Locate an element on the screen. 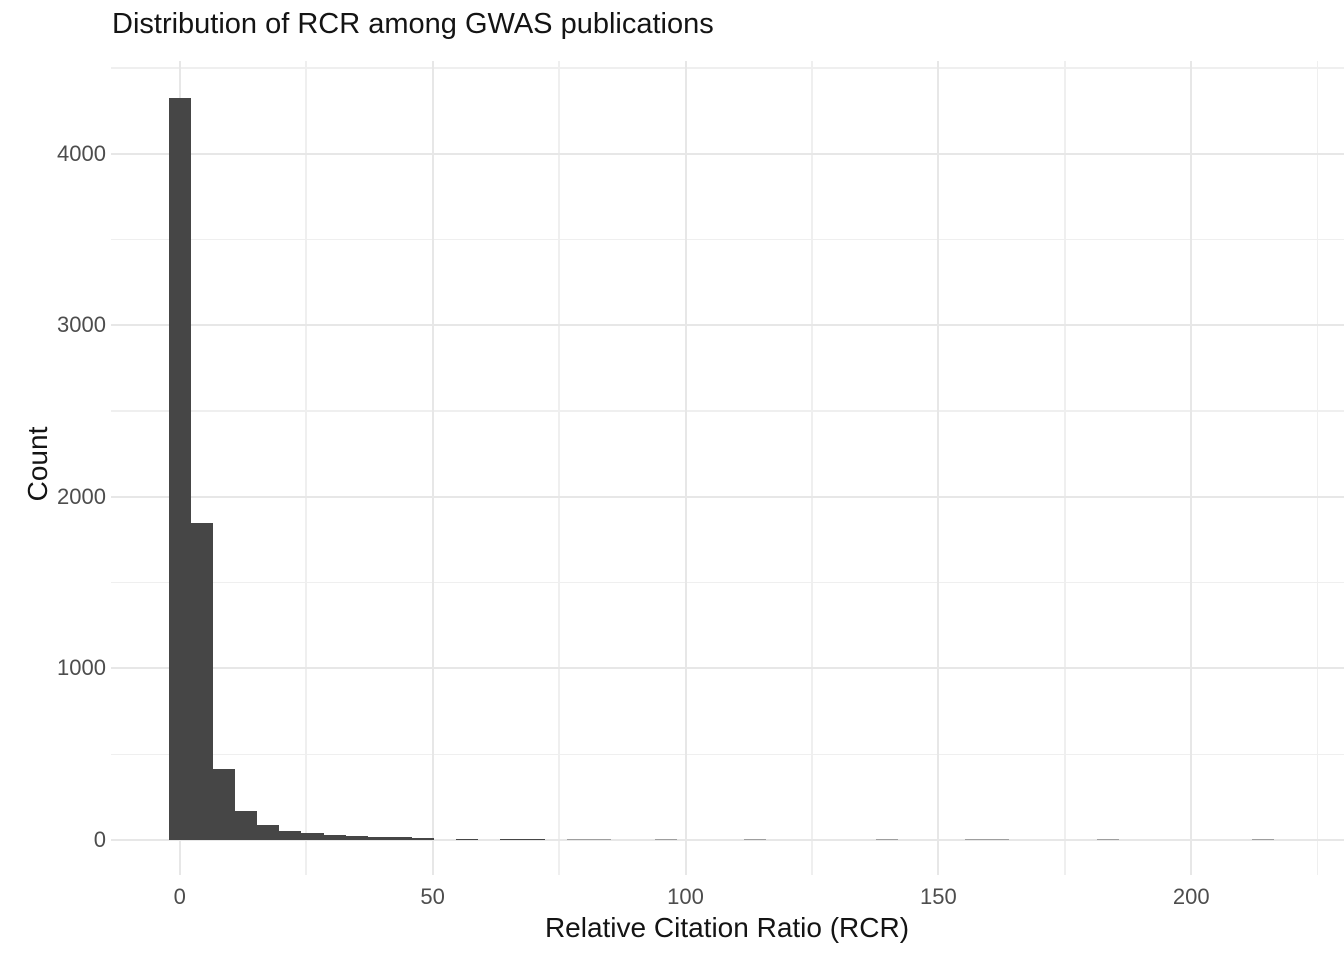 Image resolution: width=1344 pixels, height=960 pixels. x-tick-label: 50 is located at coordinates (432, 896).